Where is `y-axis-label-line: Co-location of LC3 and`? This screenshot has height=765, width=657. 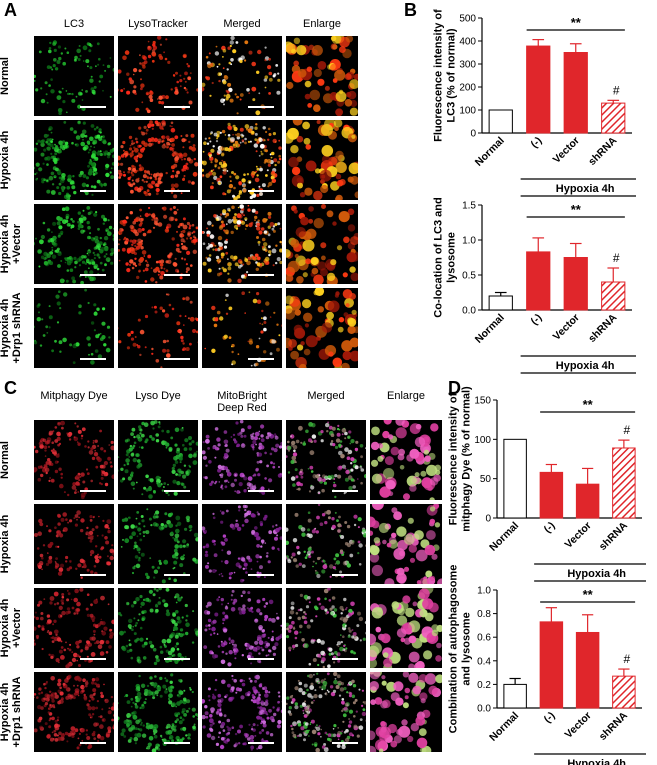
y-axis-label-line: Co-location of LC3 and is located at coordinates (439, 257).